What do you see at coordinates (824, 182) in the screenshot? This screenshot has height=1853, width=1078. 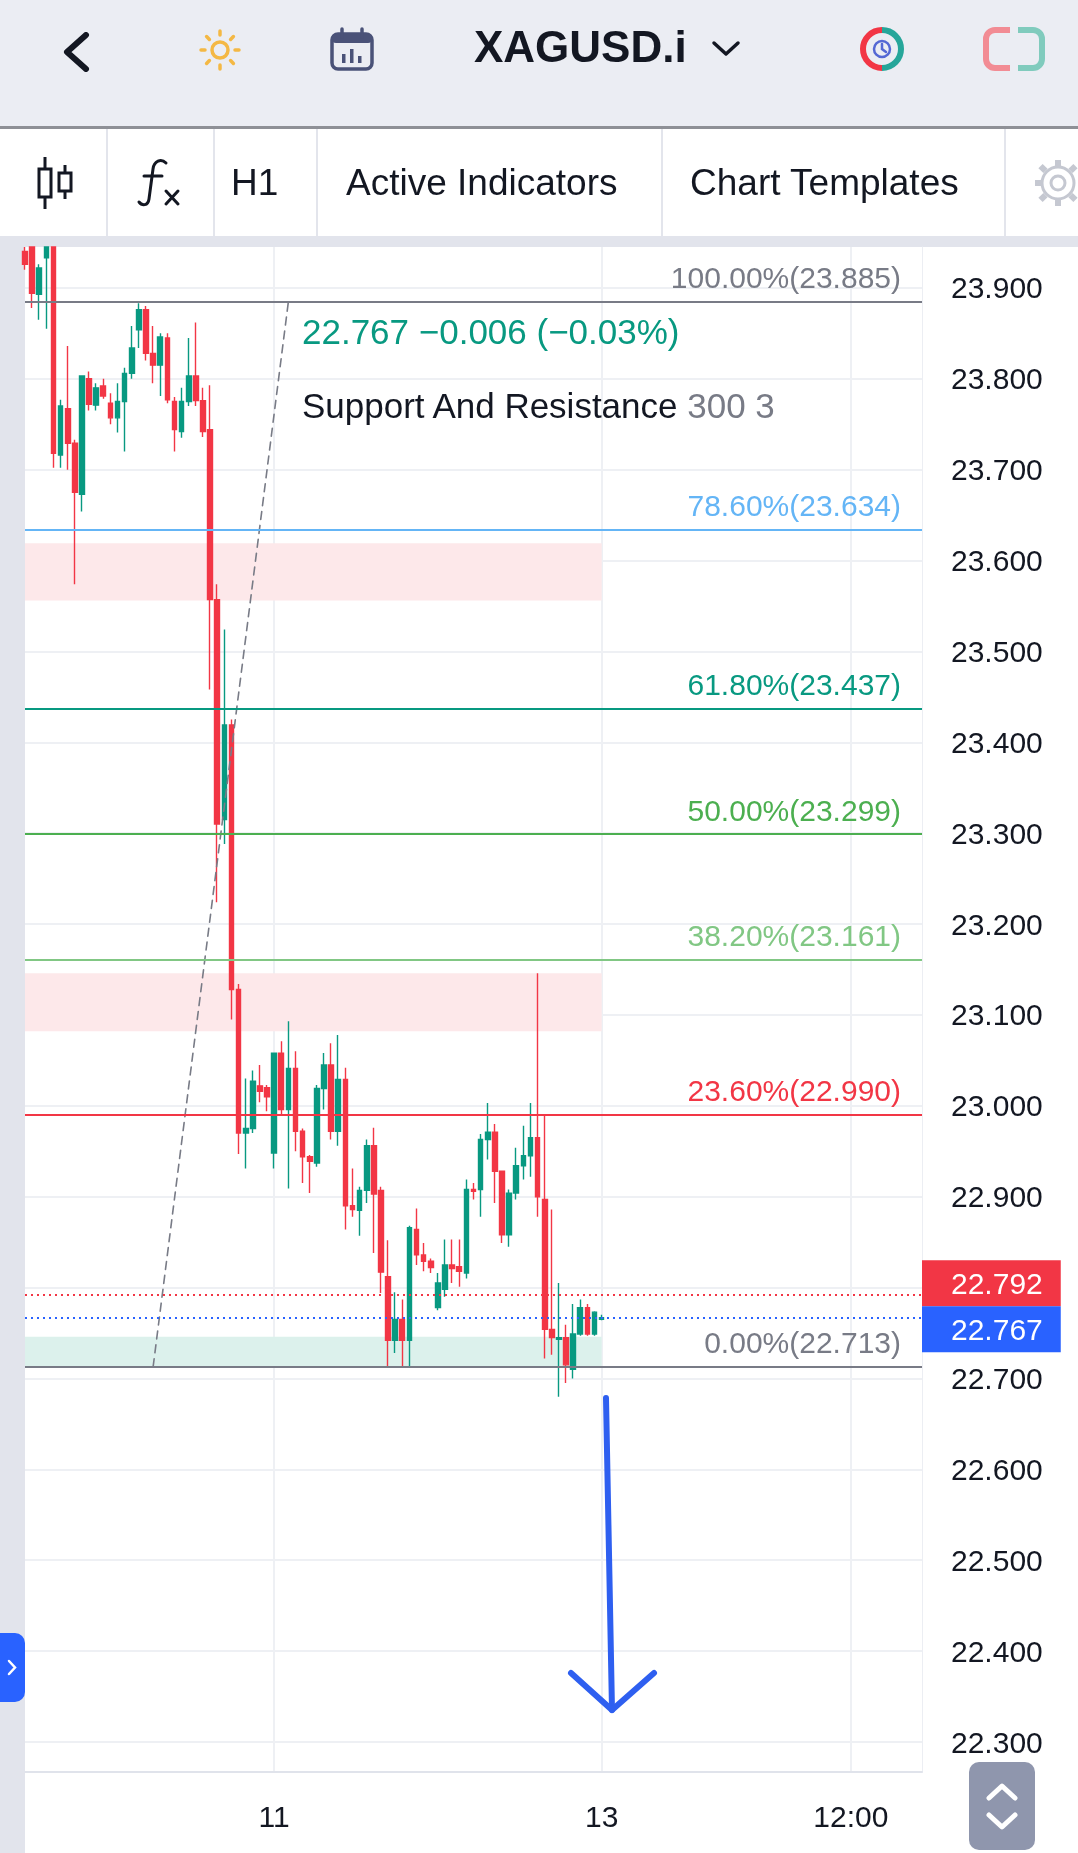 I see `text: Chart Templates` at bounding box center [824, 182].